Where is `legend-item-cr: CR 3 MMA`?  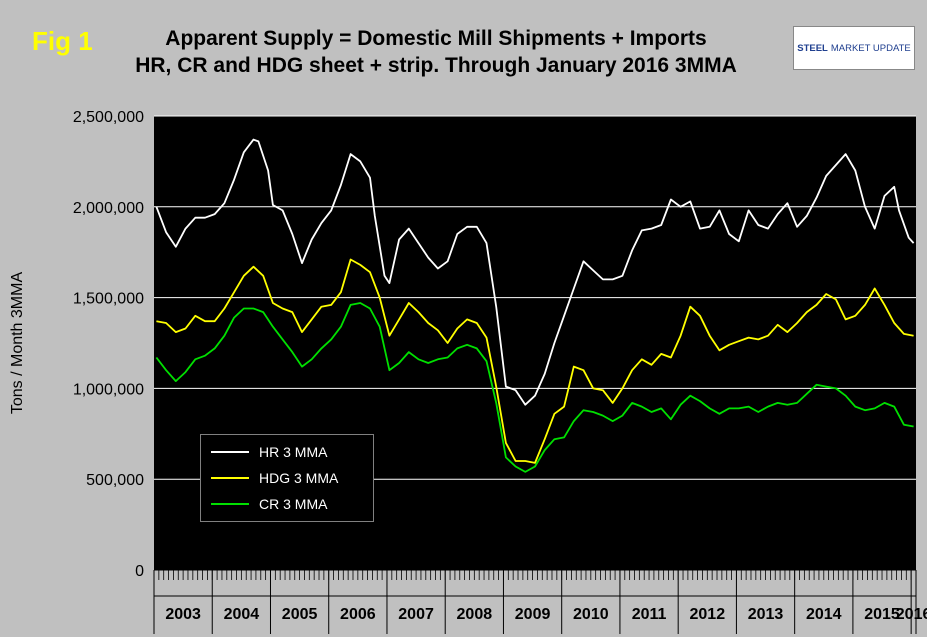 legend-item-cr: CR 3 MMA is located at coordinates (269, 504).